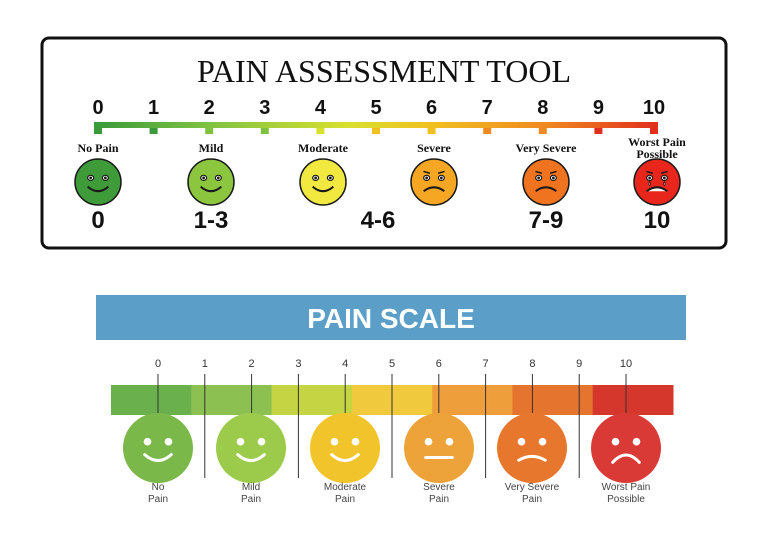 The width and height of the screenshot is (768, 543). Describe the element at coordinates (252, 364) in the screenshot. I see `scale-tick-label: 2` at that location.